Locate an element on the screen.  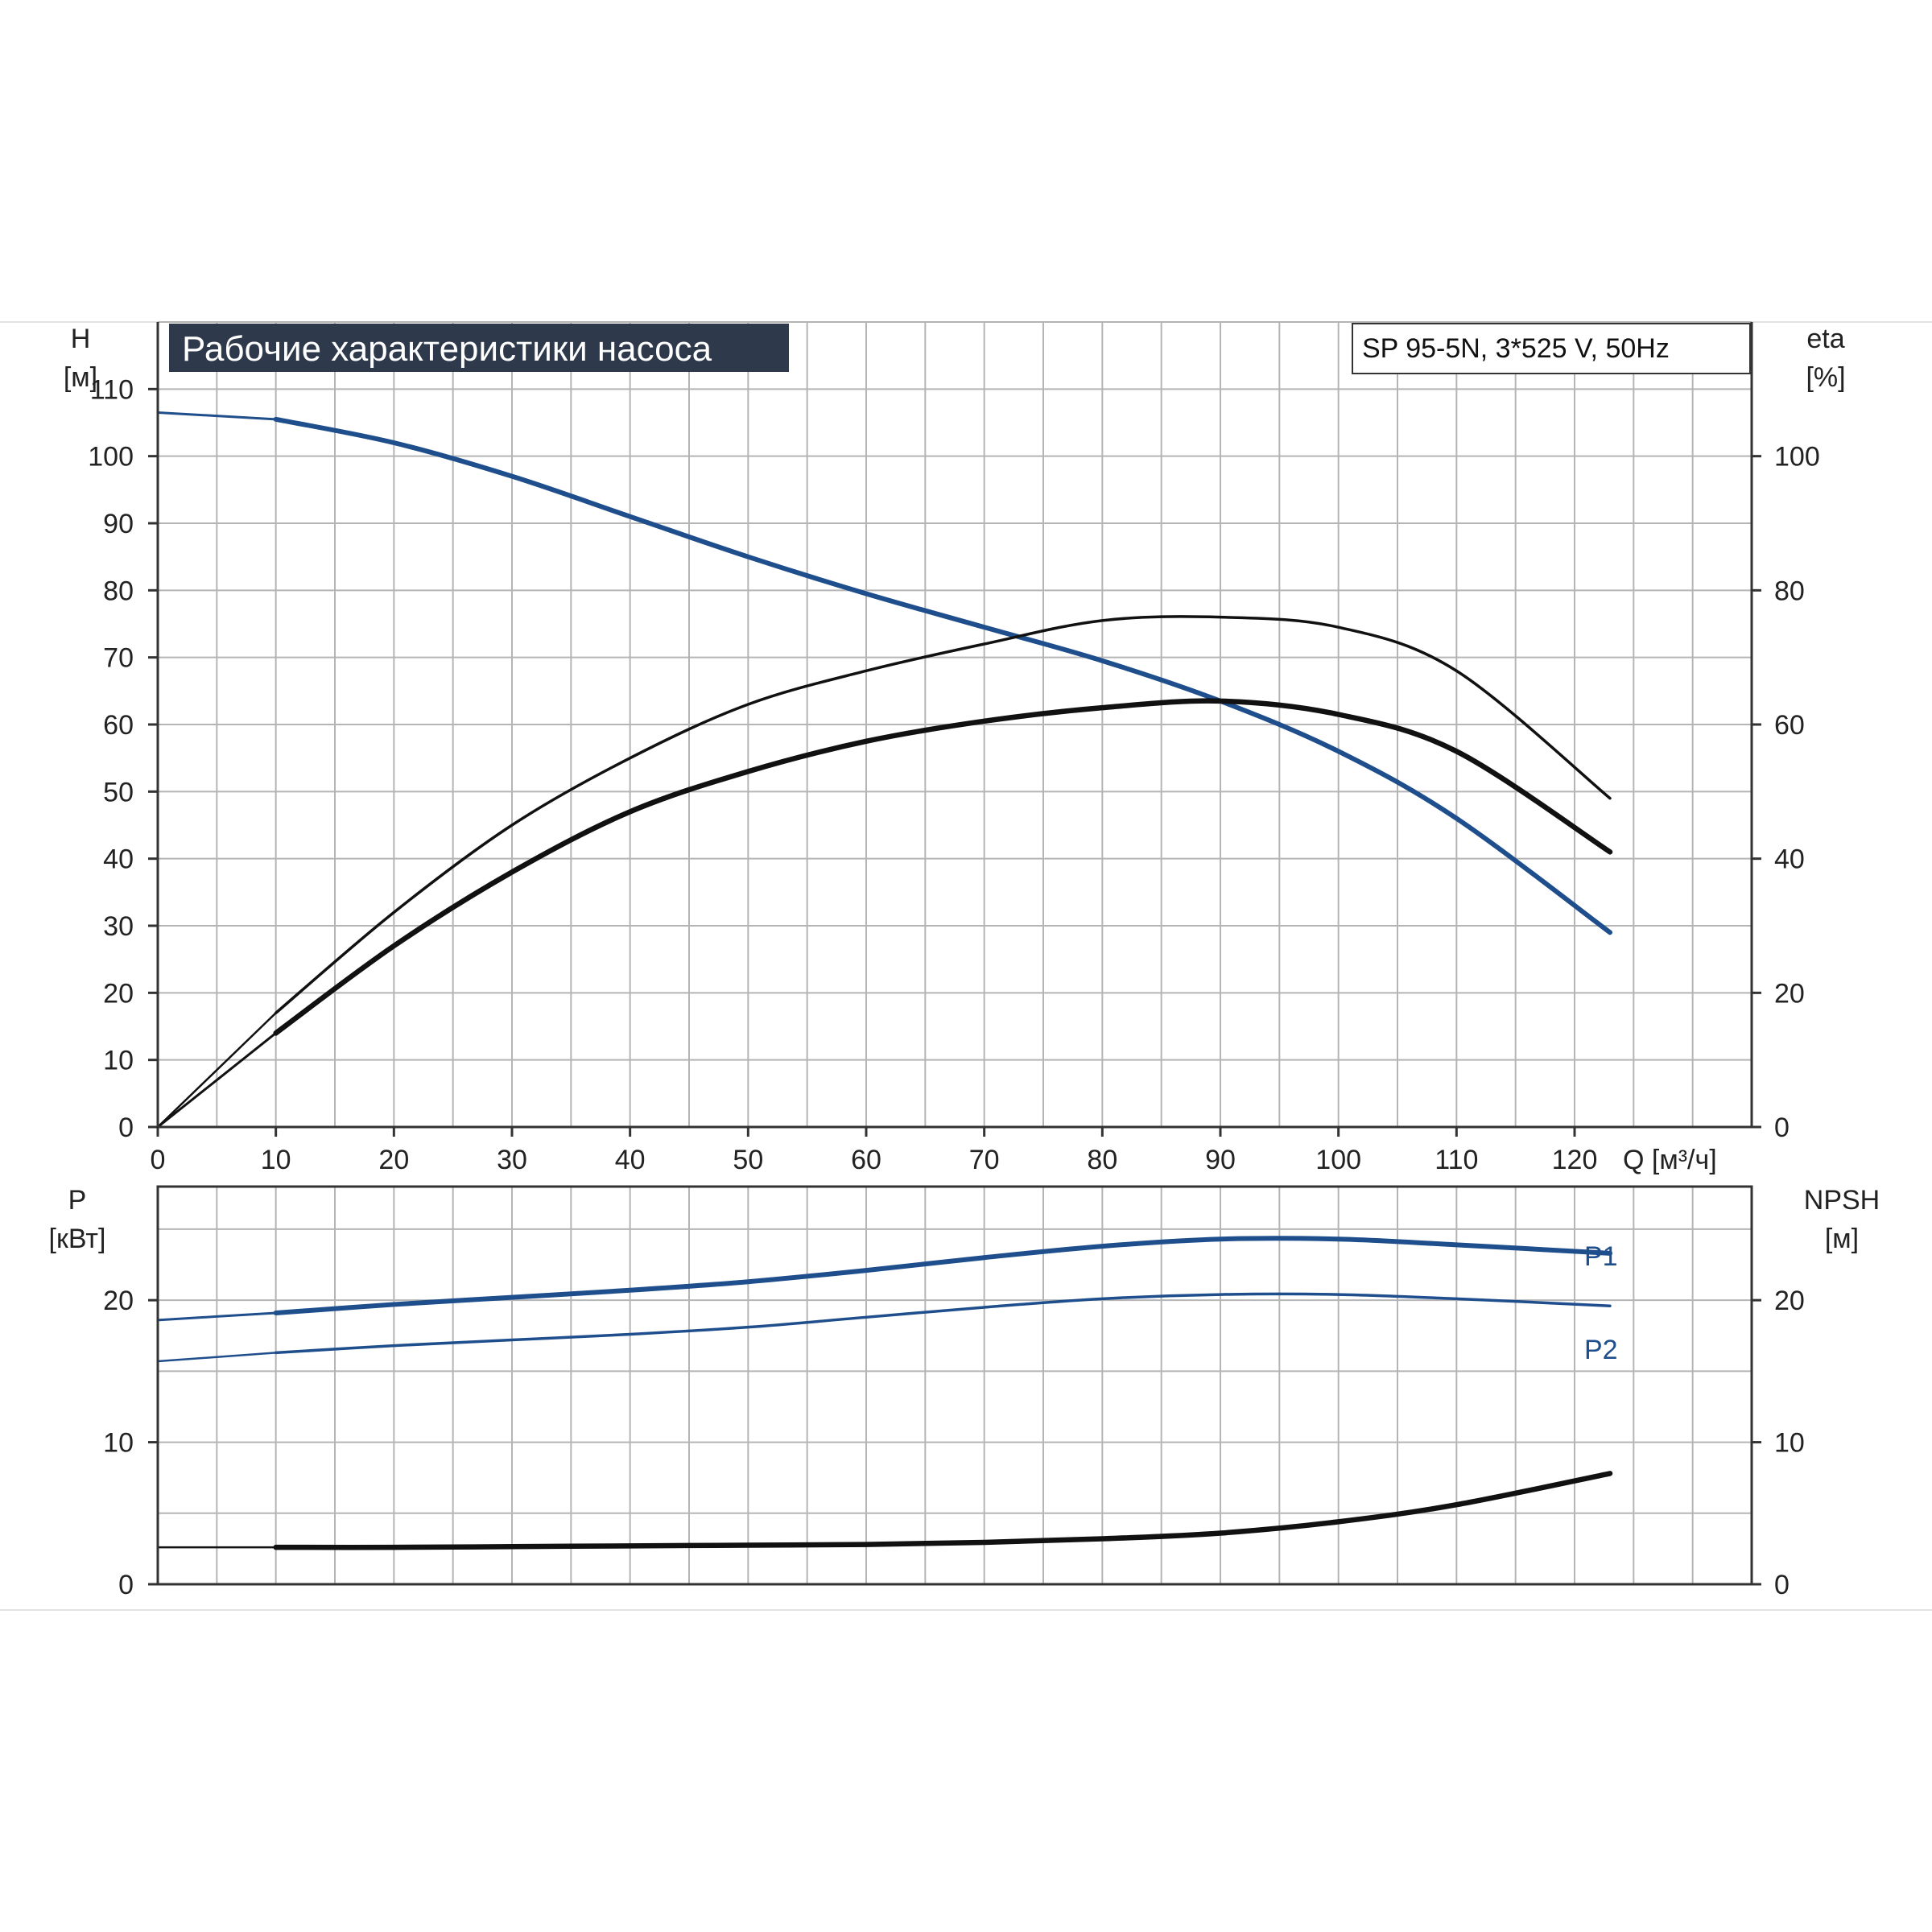
y-left-tick-label: 110 is located at coordinates (112, 389).